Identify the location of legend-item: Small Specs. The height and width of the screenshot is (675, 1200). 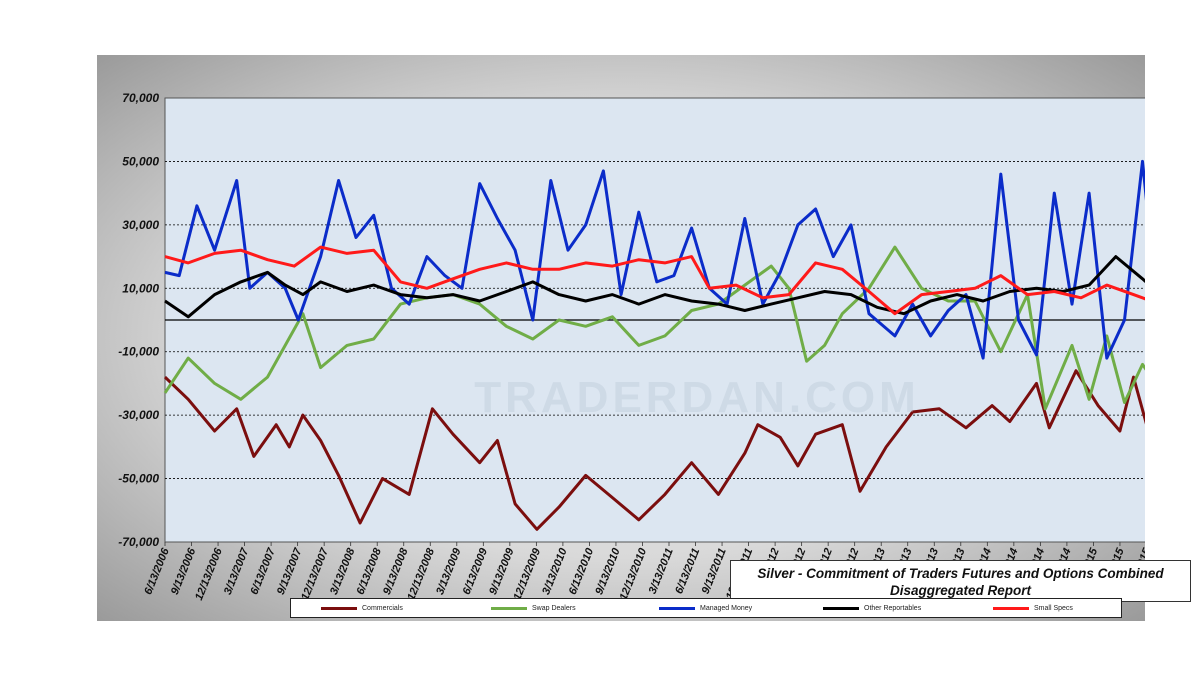
(1033, 608).